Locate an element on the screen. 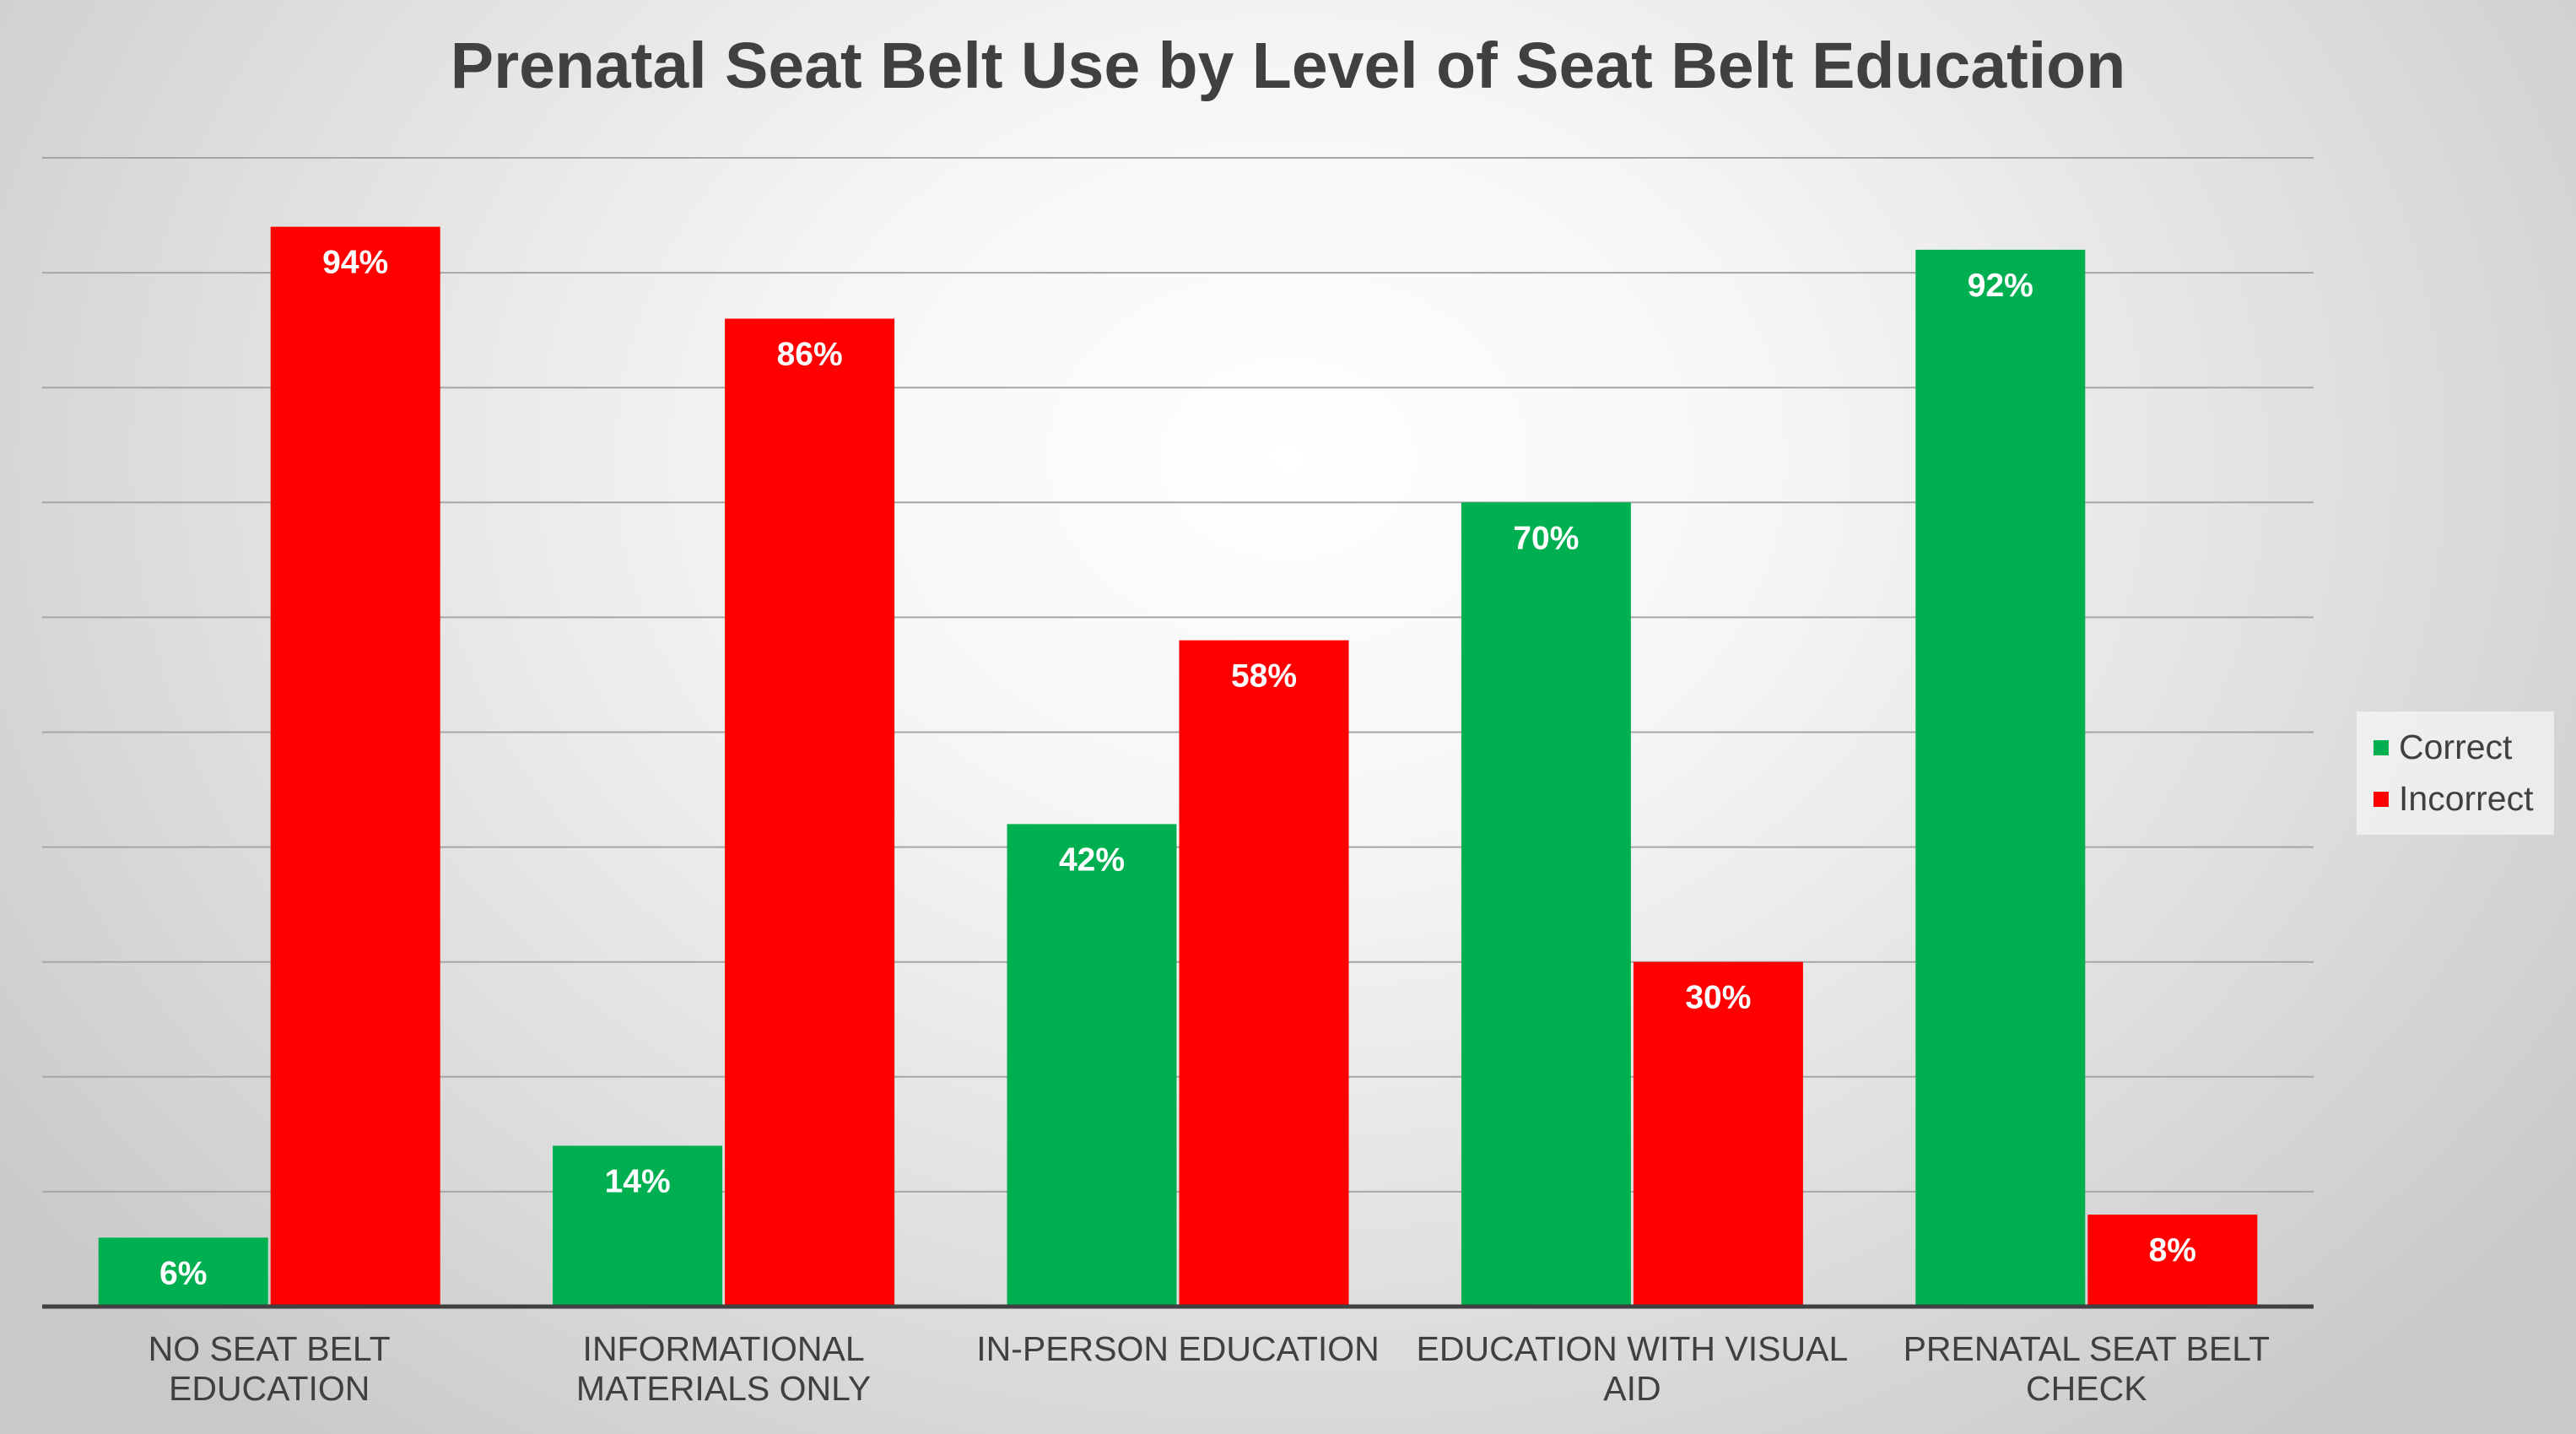  category-label-4-line-1: EDUCATION WITH VISUAL is located at coordinates (1633, 1348).